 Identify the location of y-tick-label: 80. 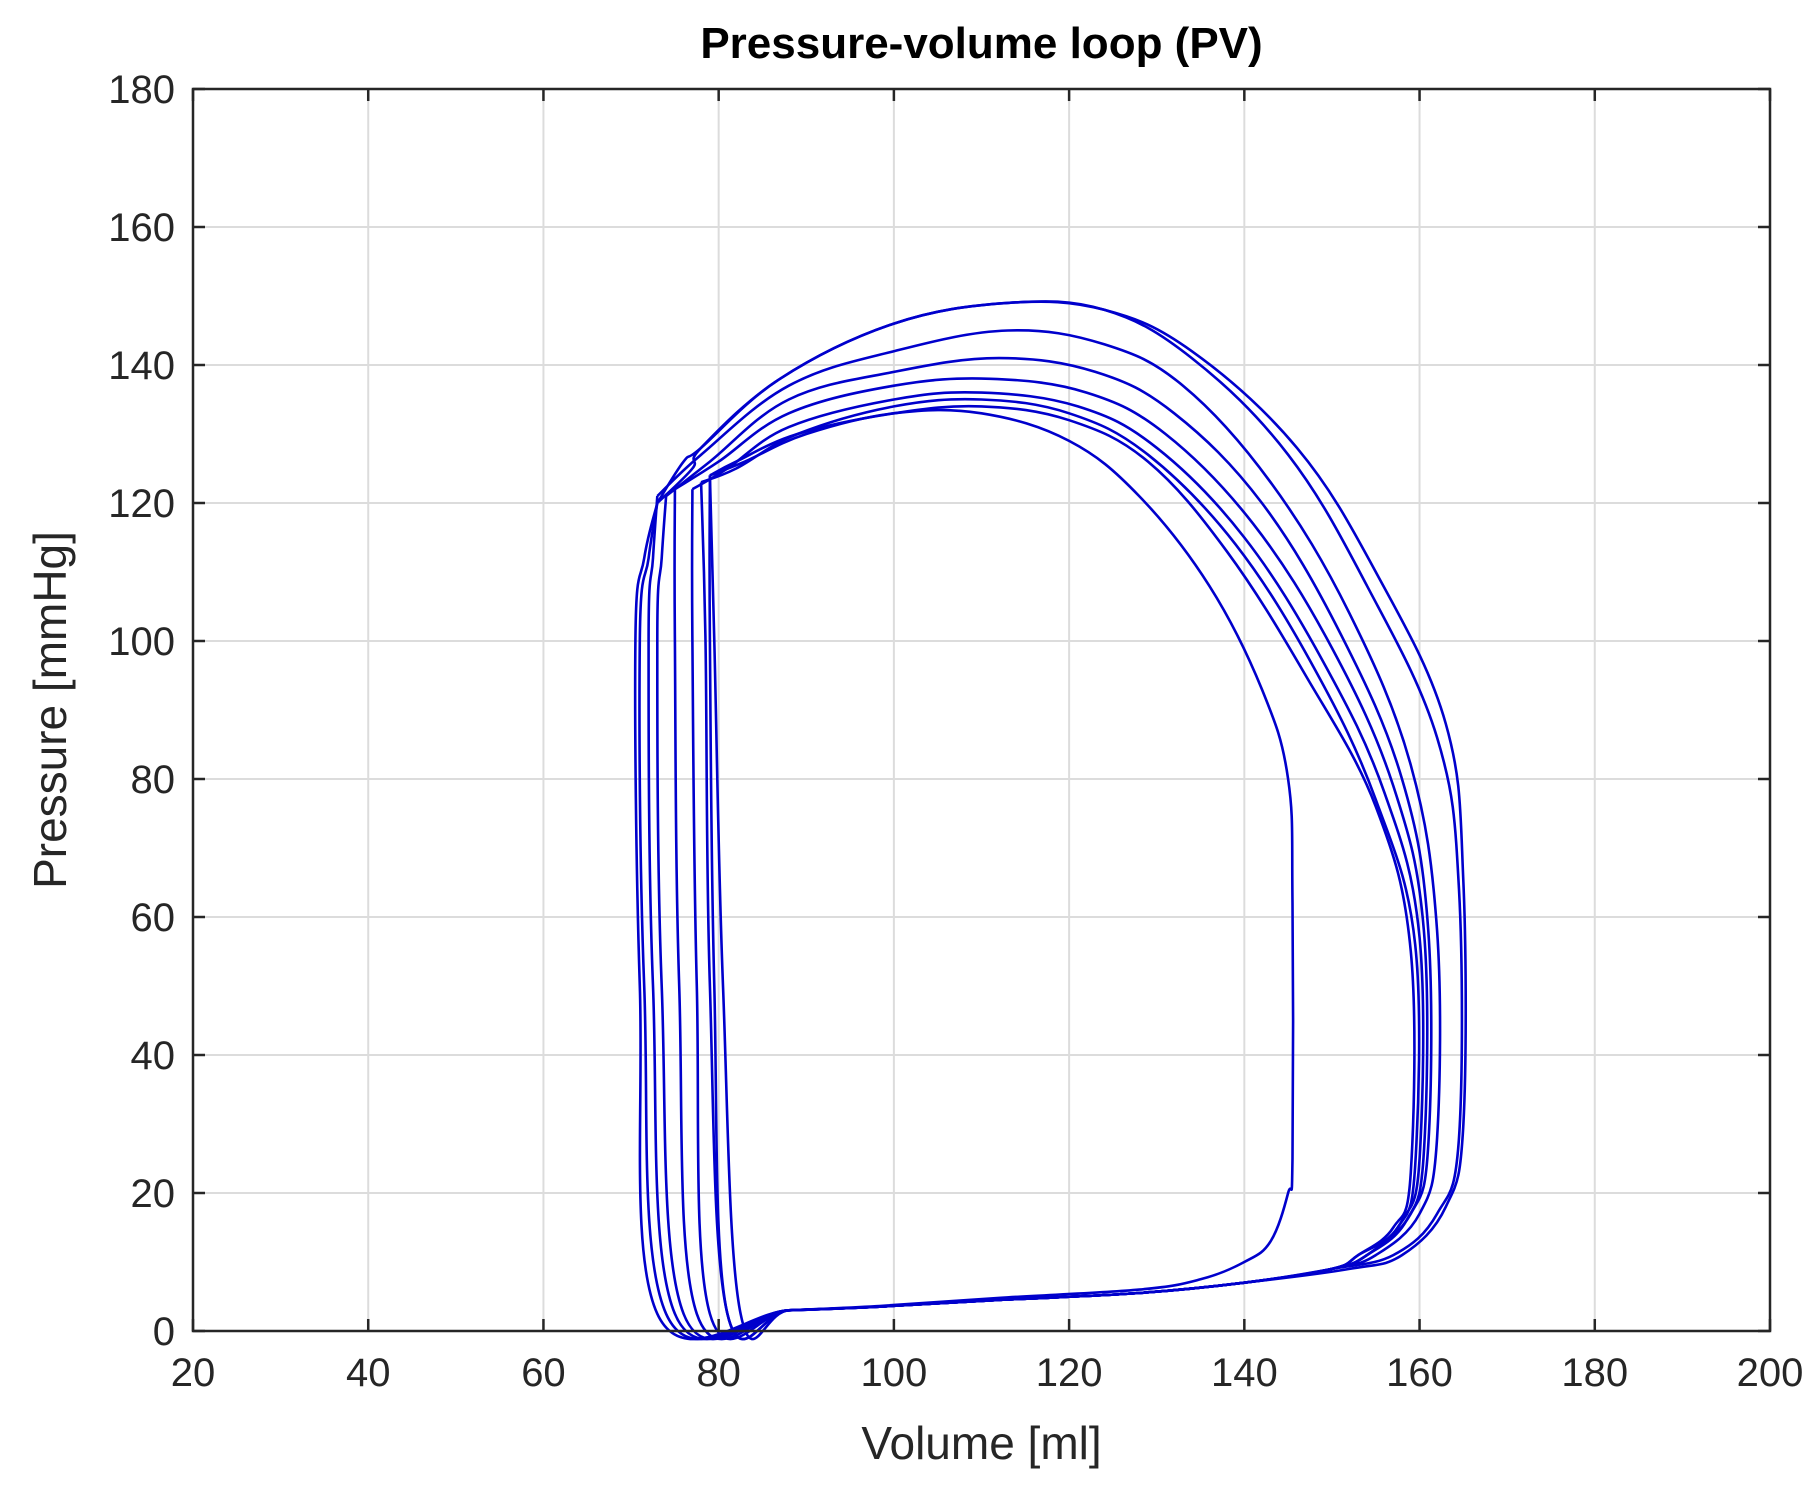
(153, 780).